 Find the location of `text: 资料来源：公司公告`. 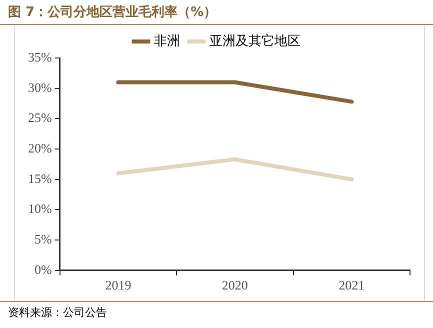

text: 资料来源：公司公告 is located at coordinates (216, 312).